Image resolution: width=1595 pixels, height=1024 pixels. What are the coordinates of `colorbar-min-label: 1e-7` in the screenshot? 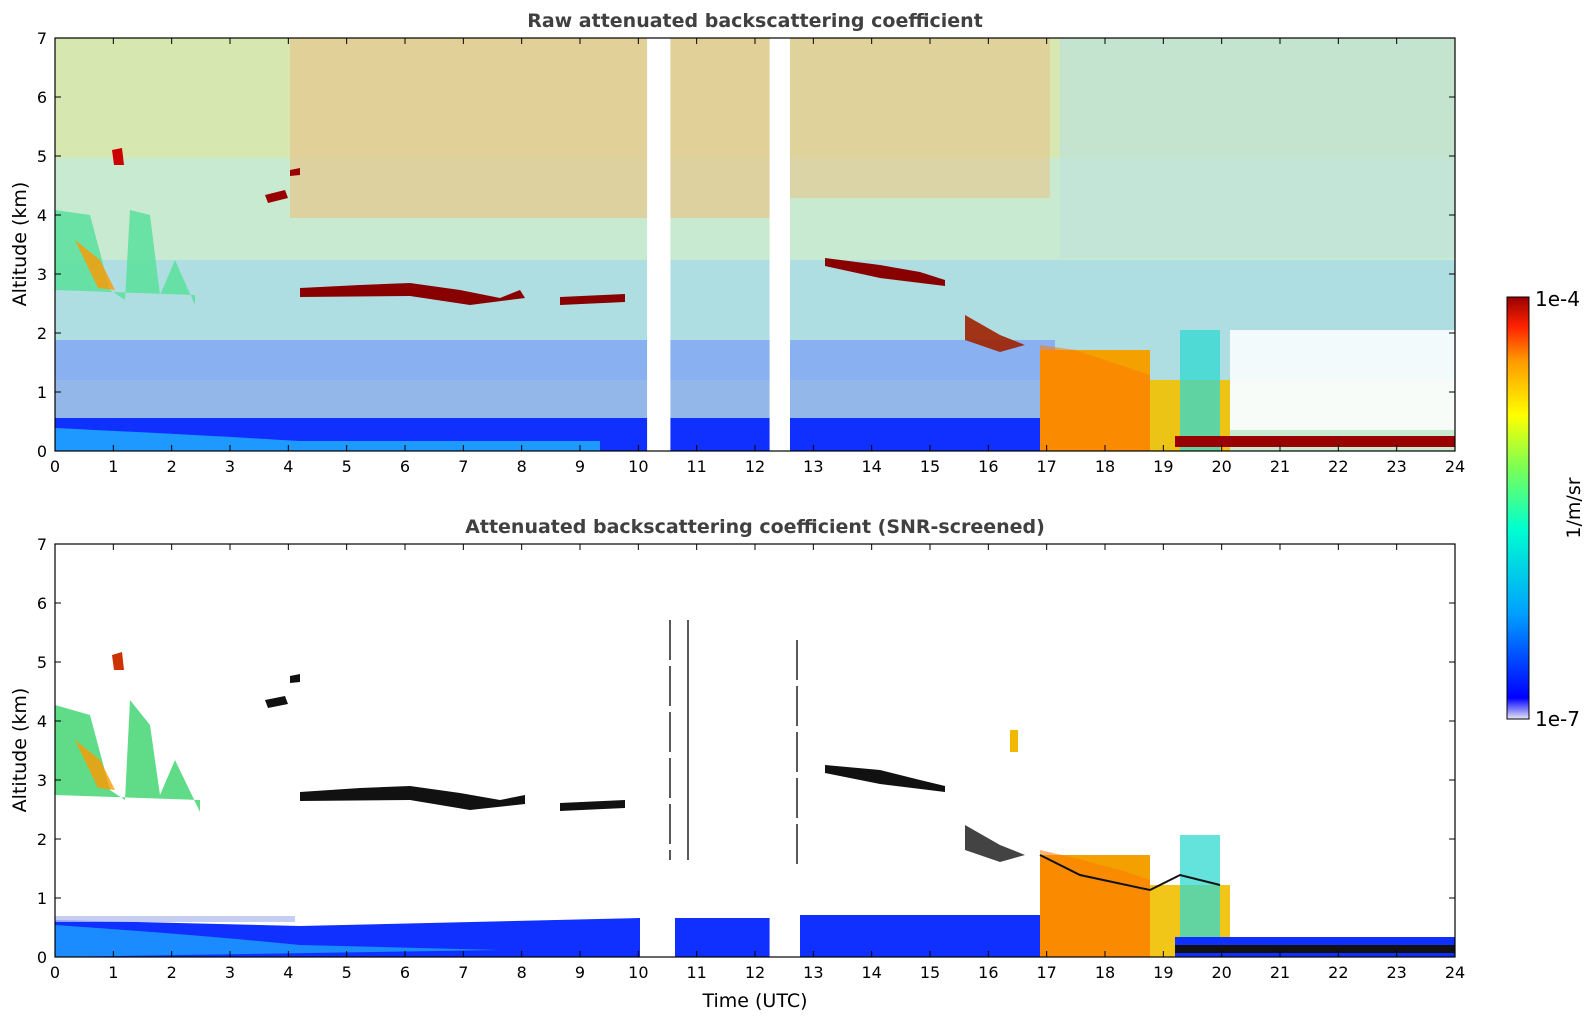 It's located at (1557, 719).